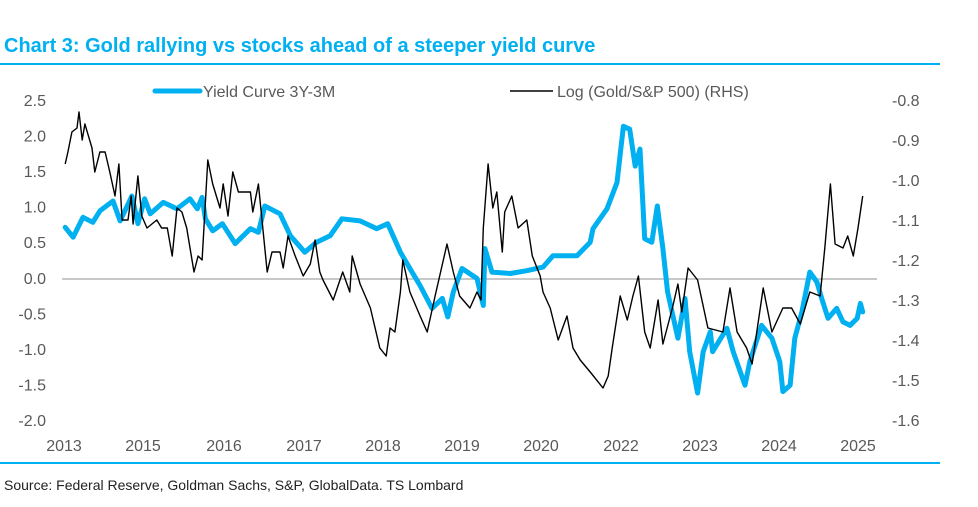 The height and width of the screenshot is (507, 978). Describe the element at coordinates (143, 446) in the screenshot. I see `x-tick-label: 2015` at that location.